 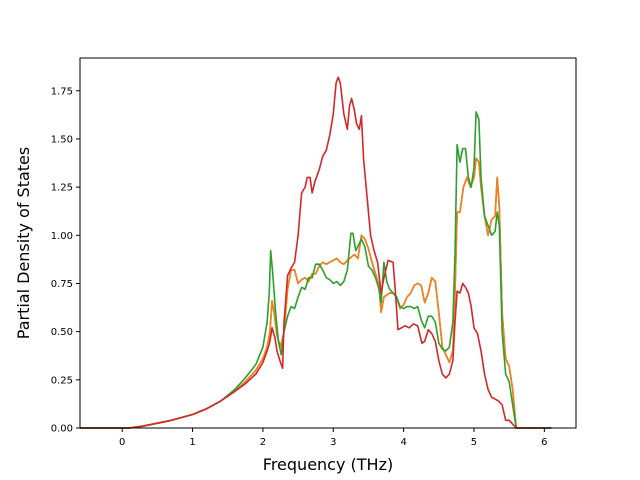 I want to click on y-tick-label: 1.00, so click(x=62, y=236).